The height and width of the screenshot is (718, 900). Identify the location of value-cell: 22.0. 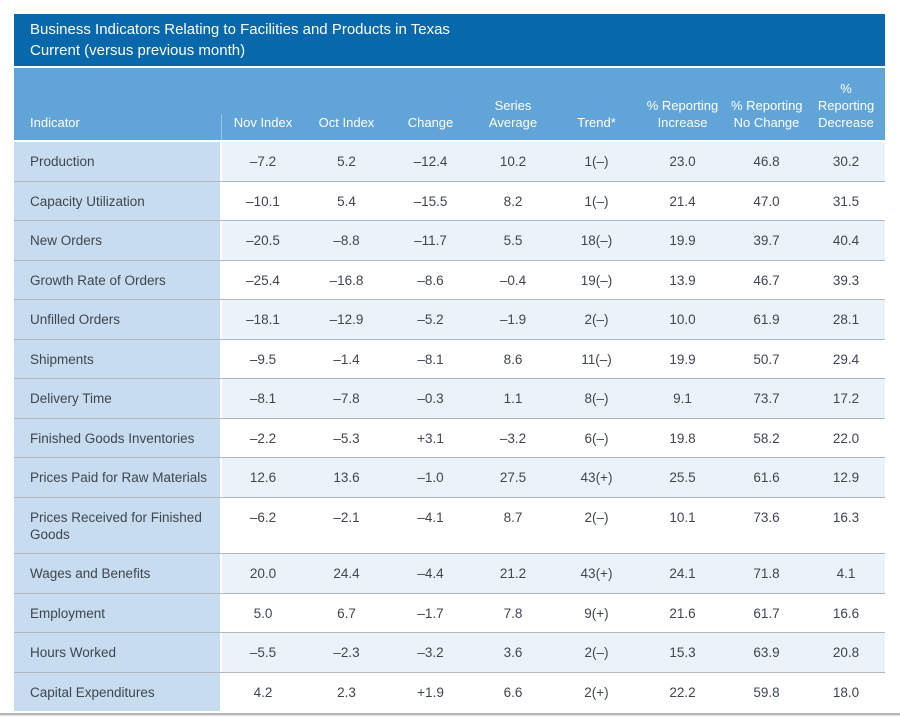
(846, 437).